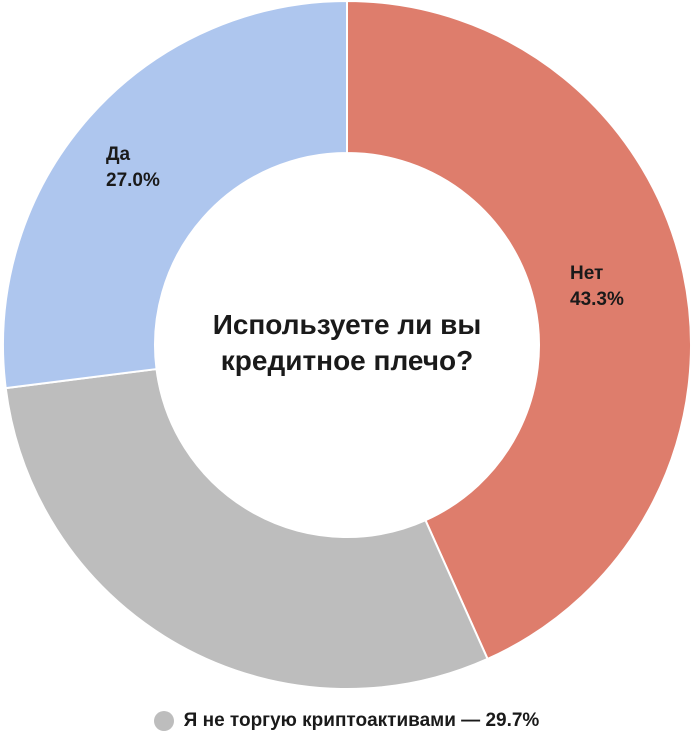 The image size is (693, 744). What do you see at coordinates (163, 721) in the screenshot?
I see `legend-dot-icon` at bounding box center [163, 721].